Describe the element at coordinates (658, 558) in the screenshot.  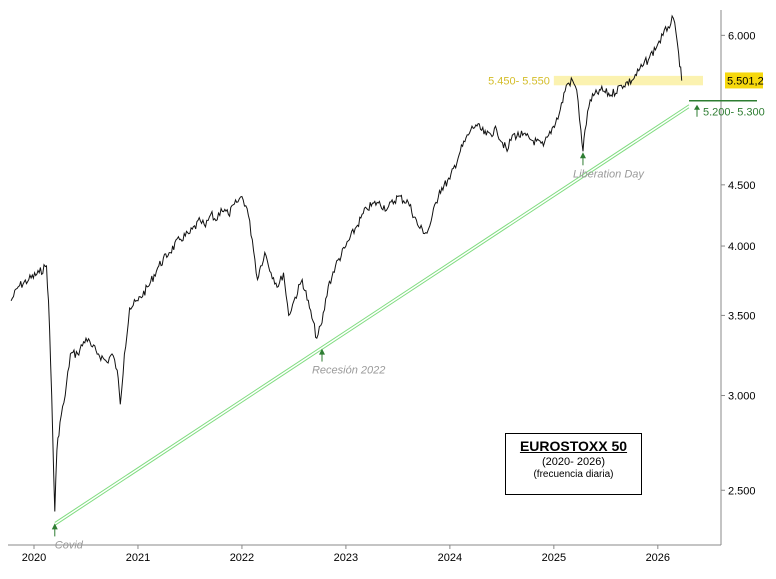
I see `x-tick-label: 2026` at that location.